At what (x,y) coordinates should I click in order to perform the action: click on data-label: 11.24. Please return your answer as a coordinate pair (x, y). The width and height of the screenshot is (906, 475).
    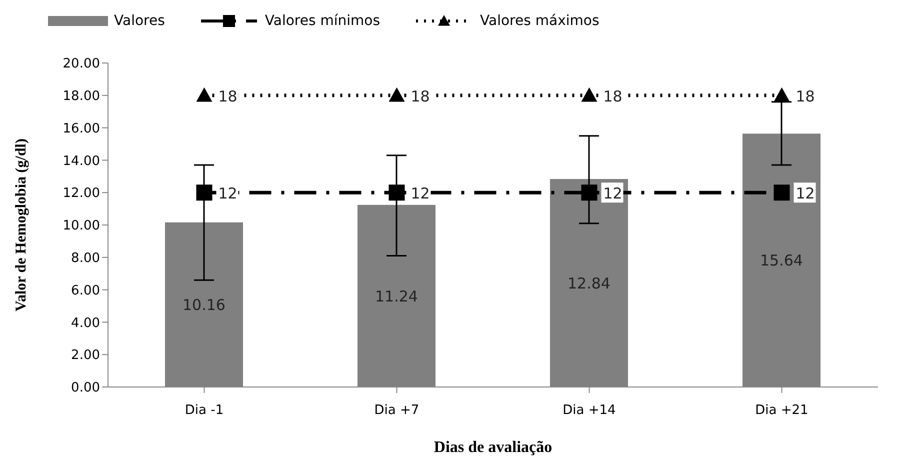
    Looking at the image, I should click on (396, 296).